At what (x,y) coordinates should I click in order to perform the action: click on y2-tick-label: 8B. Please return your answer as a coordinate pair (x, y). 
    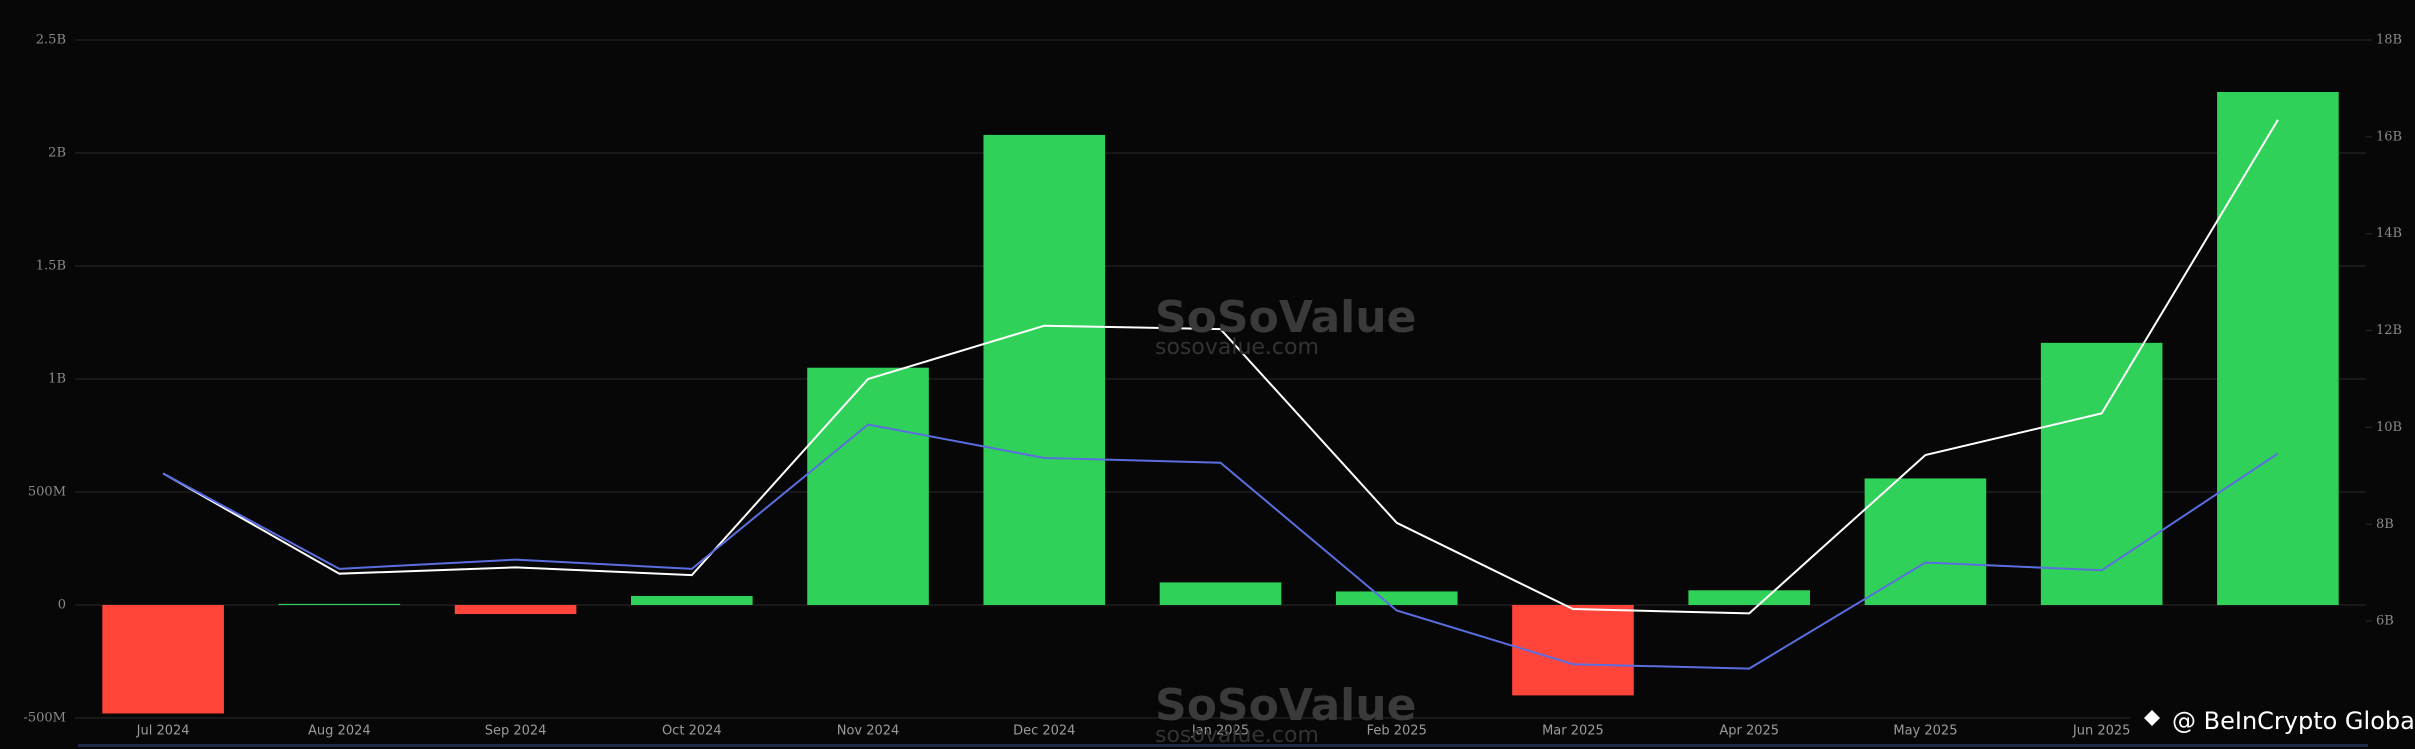
    Looking at the image, I should click on (2385, 524).